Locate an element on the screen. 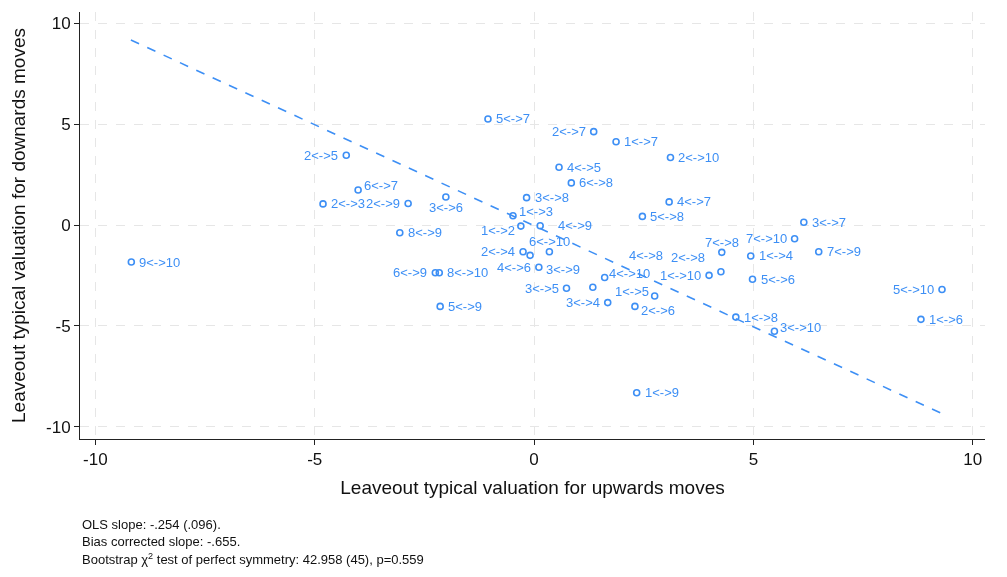  y-axis-title: Leaveout typical valuation for downards moves is located at coordinates (18, 225).